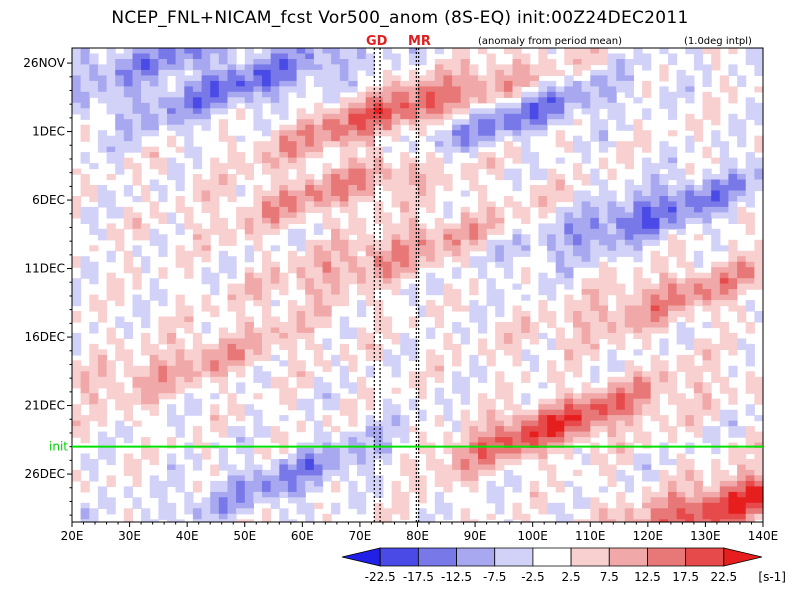 The image size is (800, 600). Describe the element at coordinates (590, 536) in the screenshot. I see `x-tick-label: 110E` at that location.